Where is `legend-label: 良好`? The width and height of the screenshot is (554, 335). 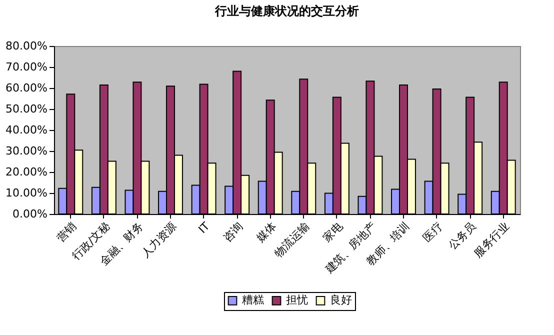 legend-label: 良好 is located at coordinates (341, 300).